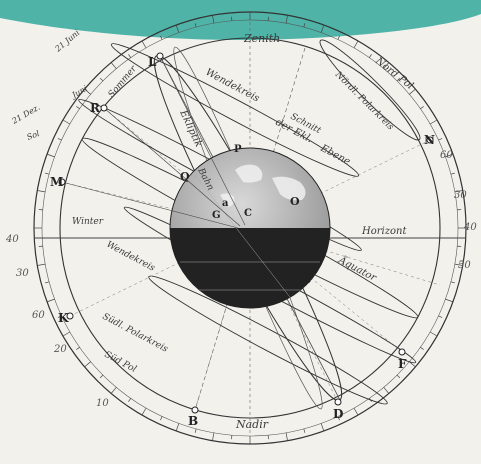 The height and width of the screenshot is (464, 481). What do you see at coordinates (95, 108) in the screenshot?
I see `point-R: R` at bounding box center [95, 108].